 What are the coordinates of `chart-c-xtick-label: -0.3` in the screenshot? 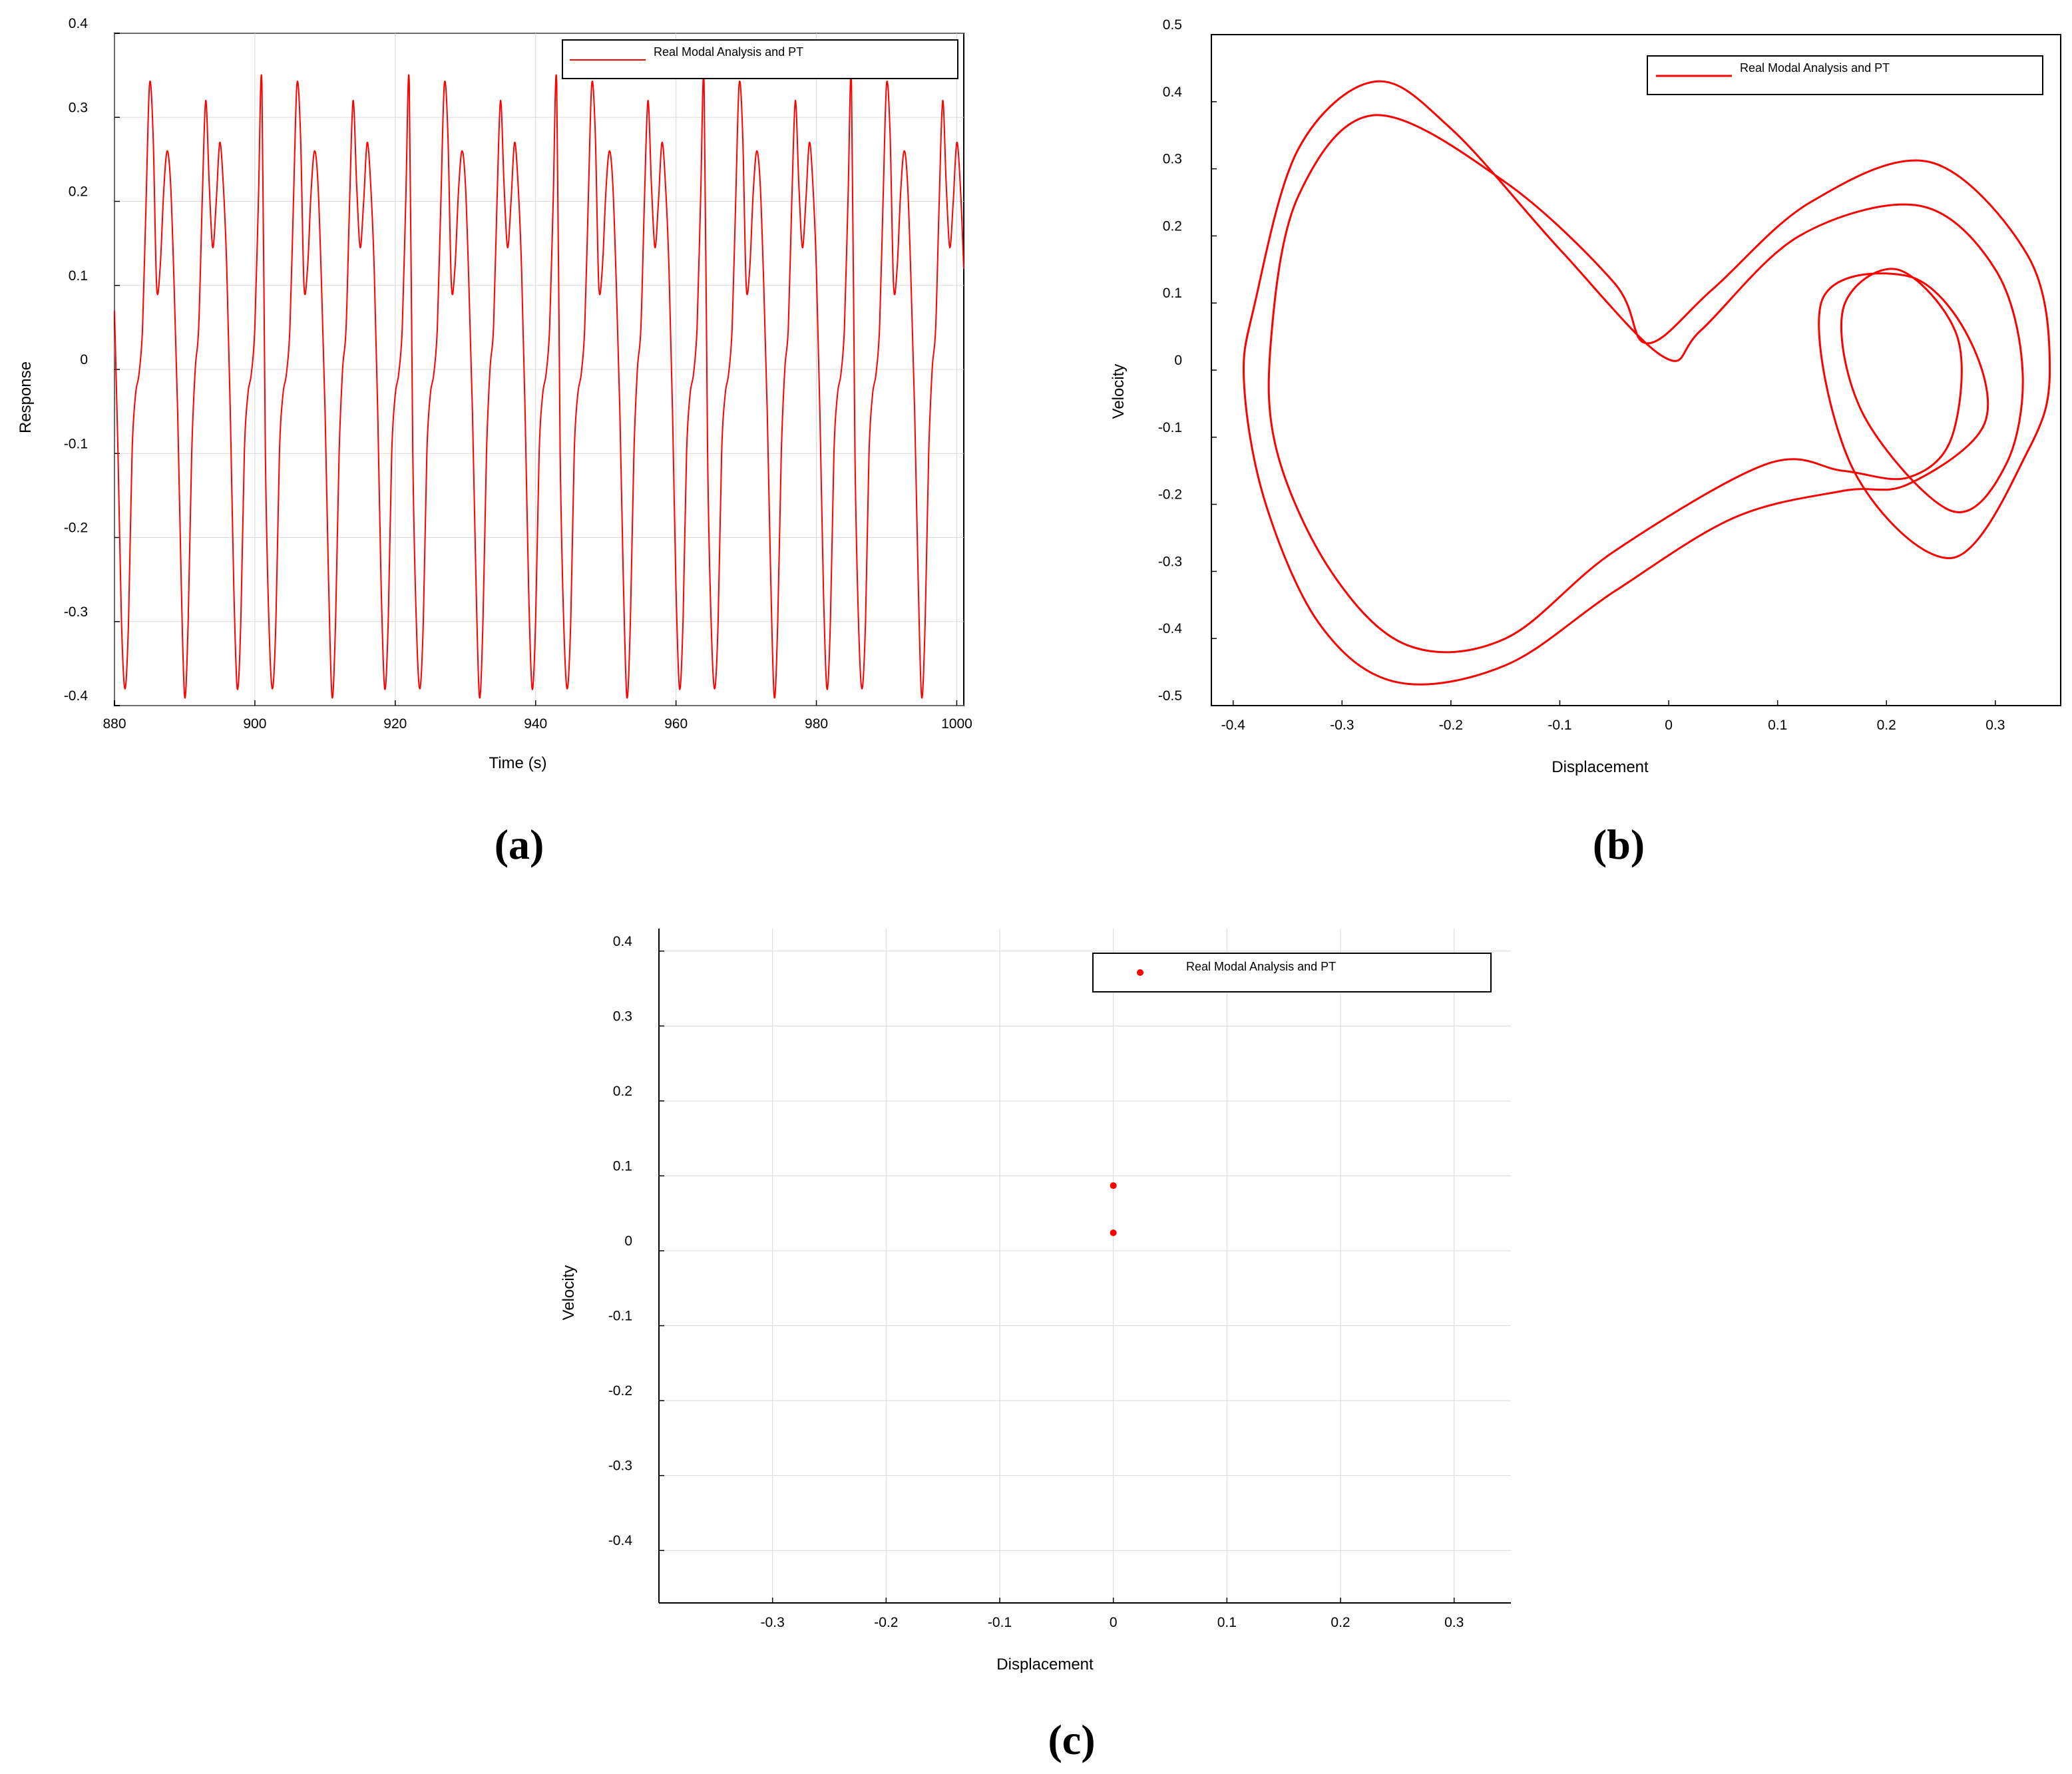 It's located at (773, 1623).